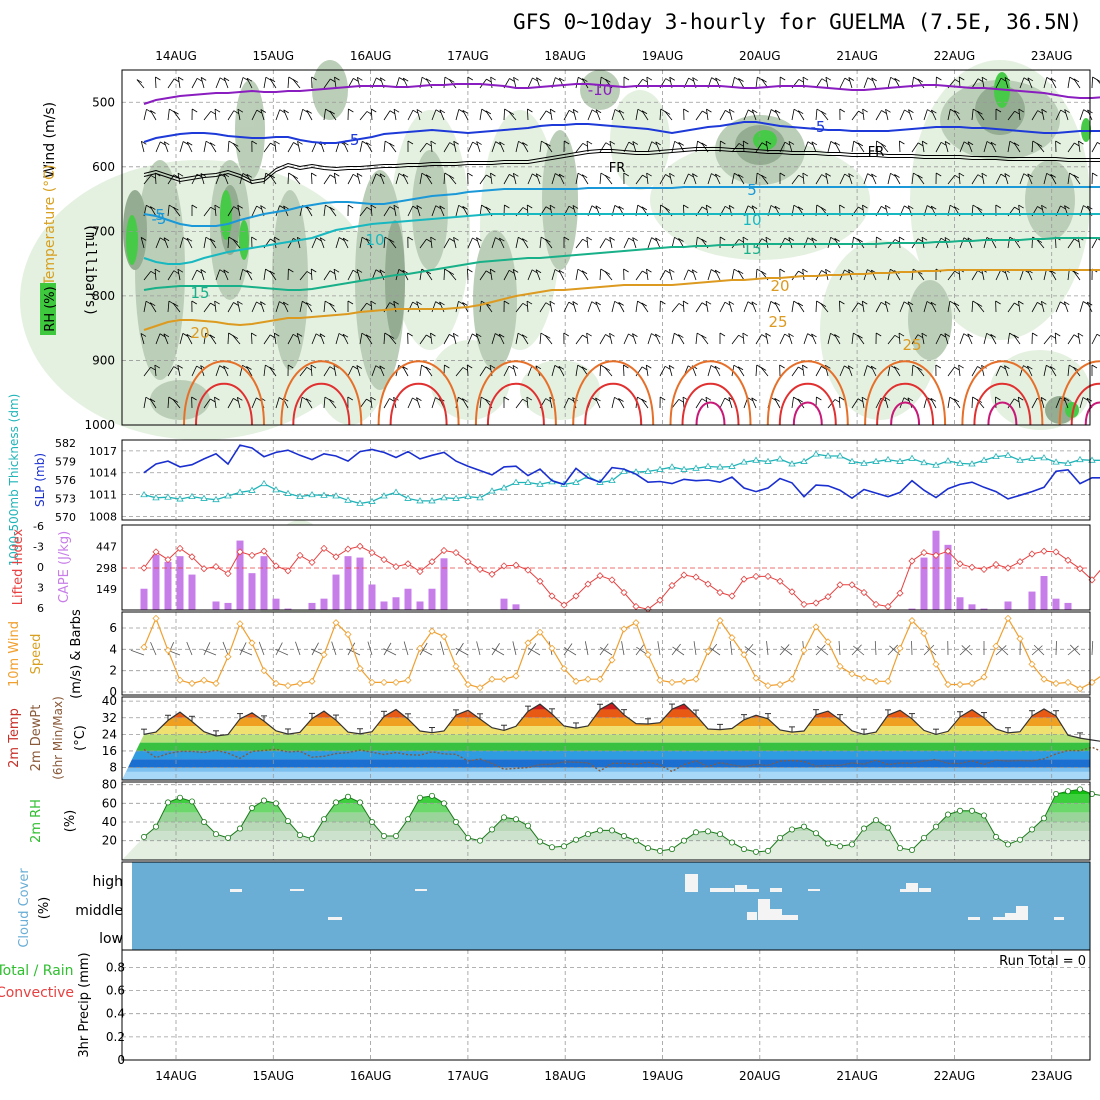 This screenshot has width=1100, height=1100. Describe the element at coordinates (113, 671) in the screenshot. I see `wind-tick-label: 2` at that location.